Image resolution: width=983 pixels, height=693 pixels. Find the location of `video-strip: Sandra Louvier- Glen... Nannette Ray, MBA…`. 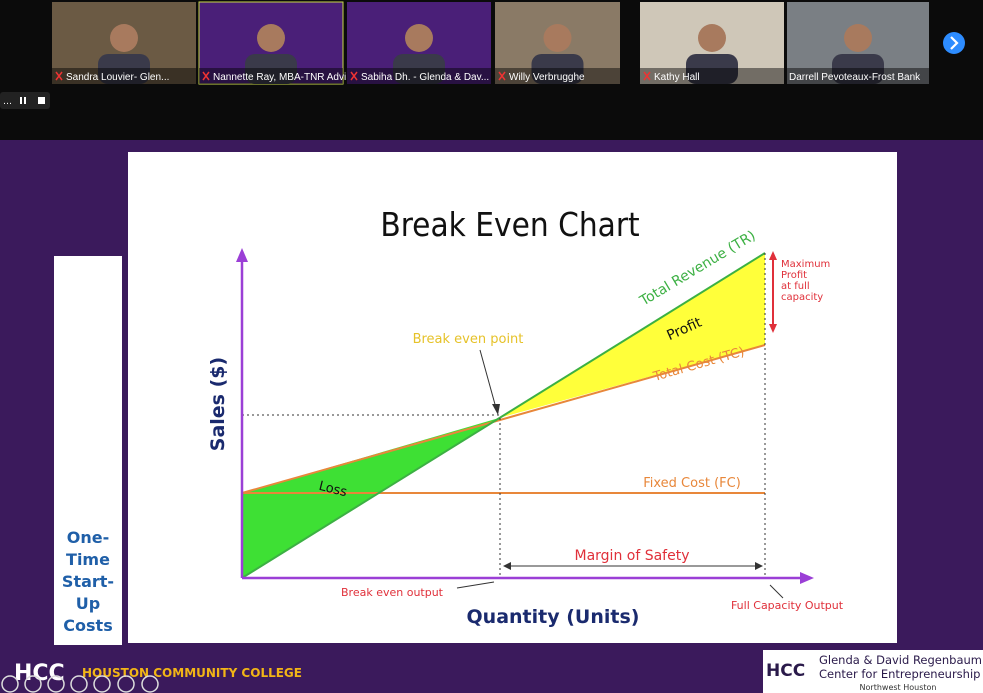

video-strip: Sandra Louvier- Glen... Nannette Ray, MBA… is located at coordinates (490, 43).